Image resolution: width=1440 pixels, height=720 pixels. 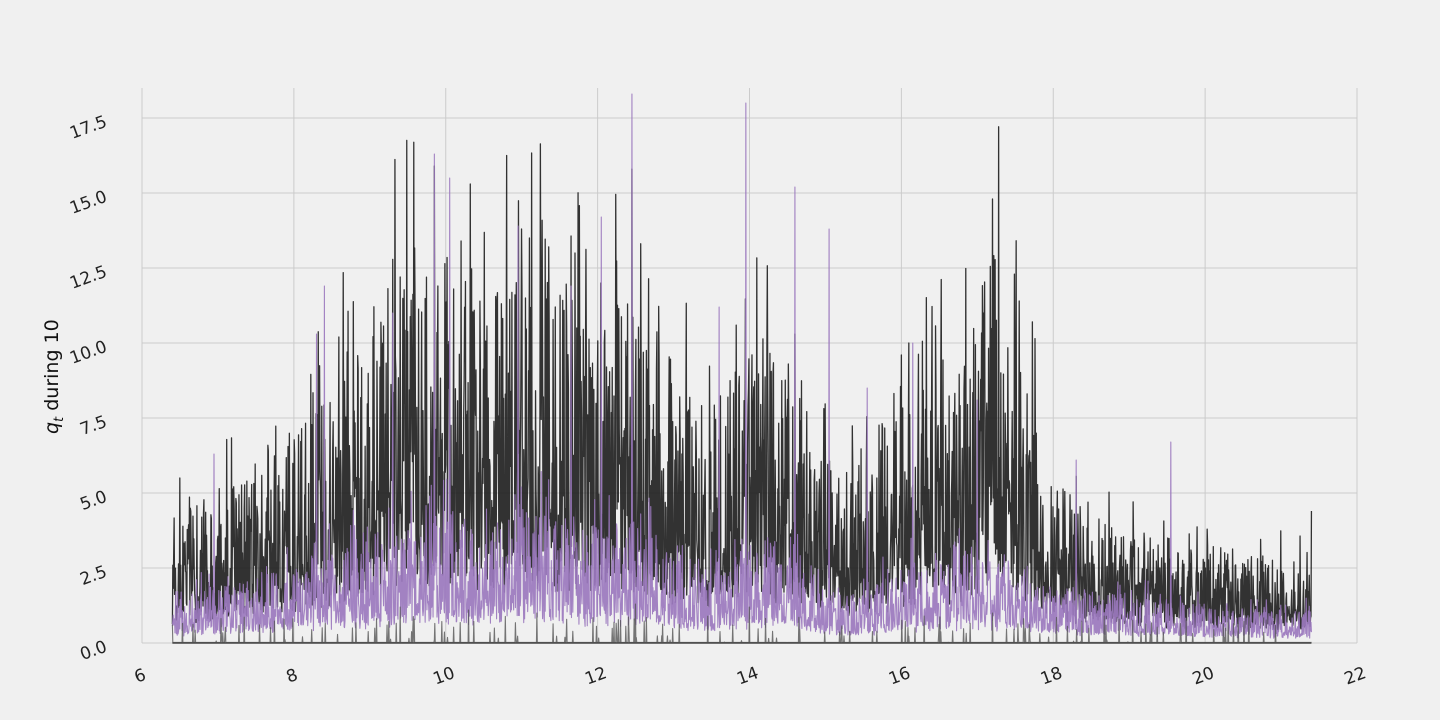 I want to click on x-tick-label: 8, so click(x=292, y=676).